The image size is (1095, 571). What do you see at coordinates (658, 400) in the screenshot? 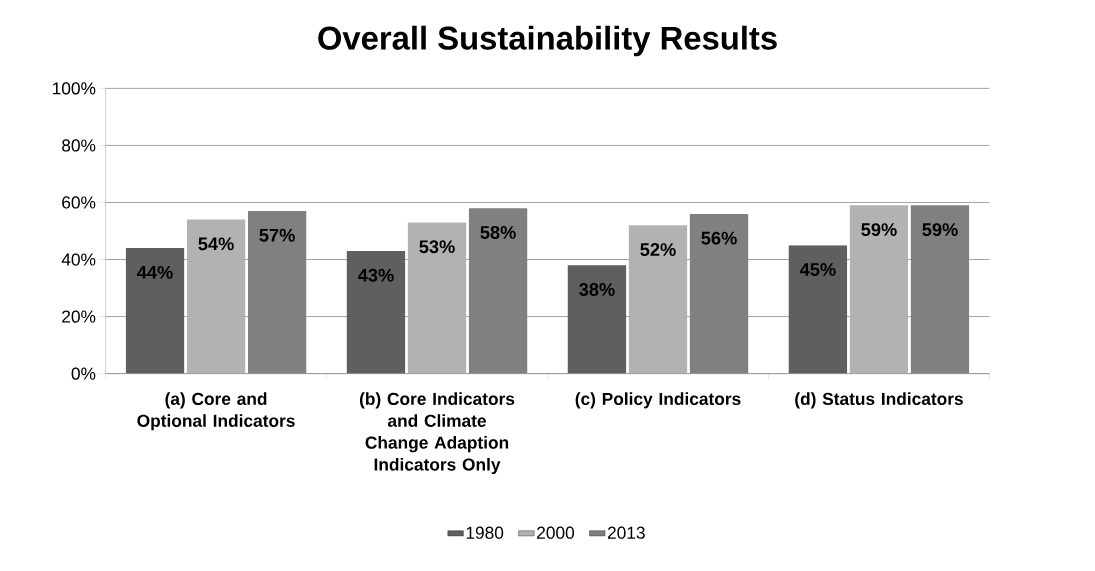
I see `x-tick-label: (c) Policy Indicators` at bounding box center [658, 400].